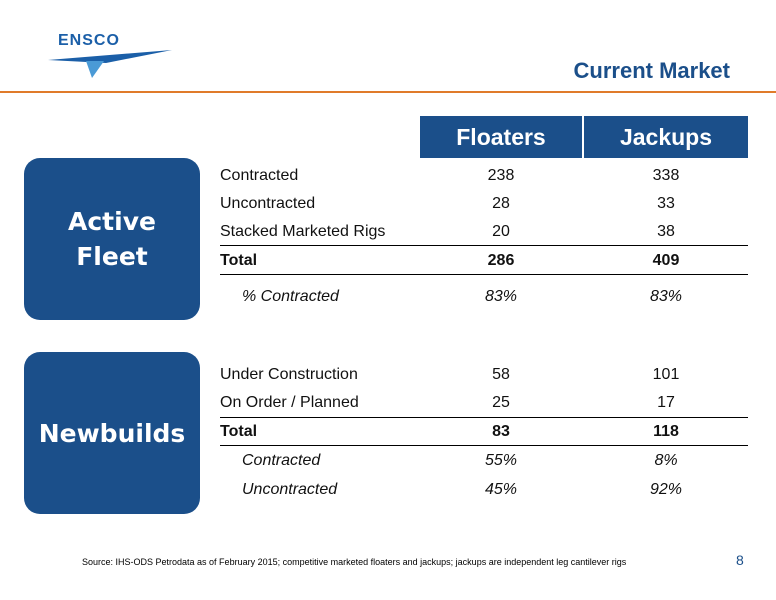 The height and width of the screenshot is (600, 776). I want to click on table-row-percent: Uncontracted 45% 92%, so click(484, 490).